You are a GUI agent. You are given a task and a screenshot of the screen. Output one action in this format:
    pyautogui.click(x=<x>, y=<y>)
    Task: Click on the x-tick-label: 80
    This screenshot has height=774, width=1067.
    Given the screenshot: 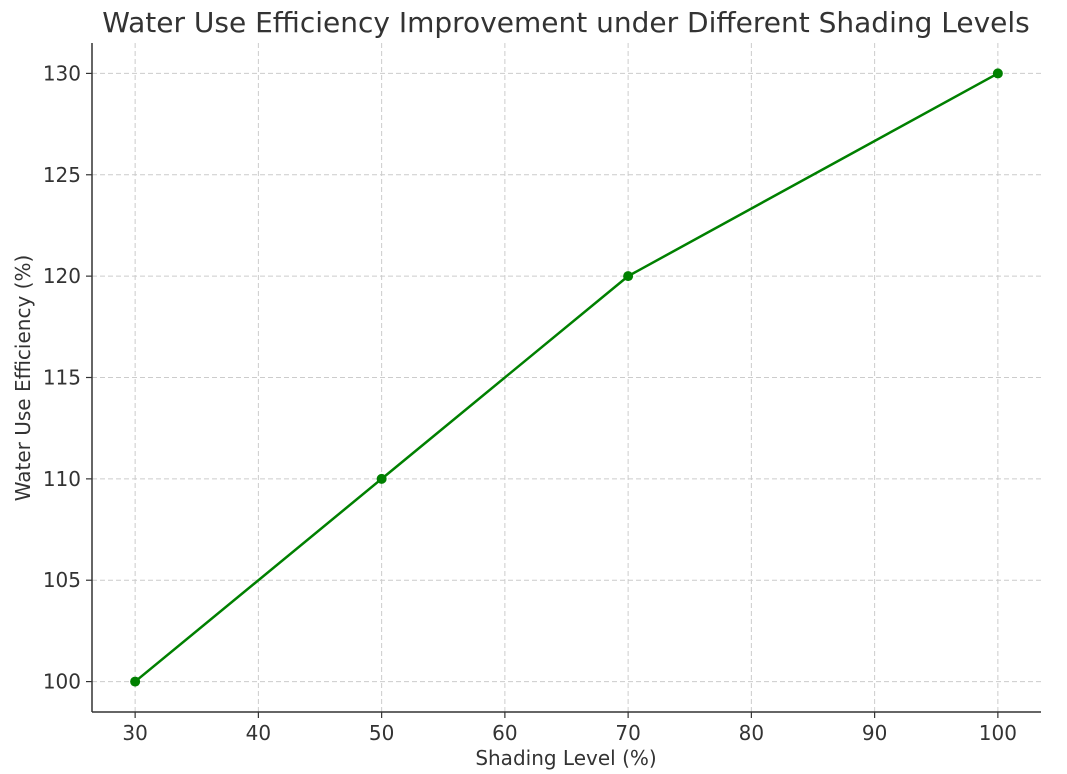 What is the action you would take?
    pyautogui.click(x=751, y=733)
    